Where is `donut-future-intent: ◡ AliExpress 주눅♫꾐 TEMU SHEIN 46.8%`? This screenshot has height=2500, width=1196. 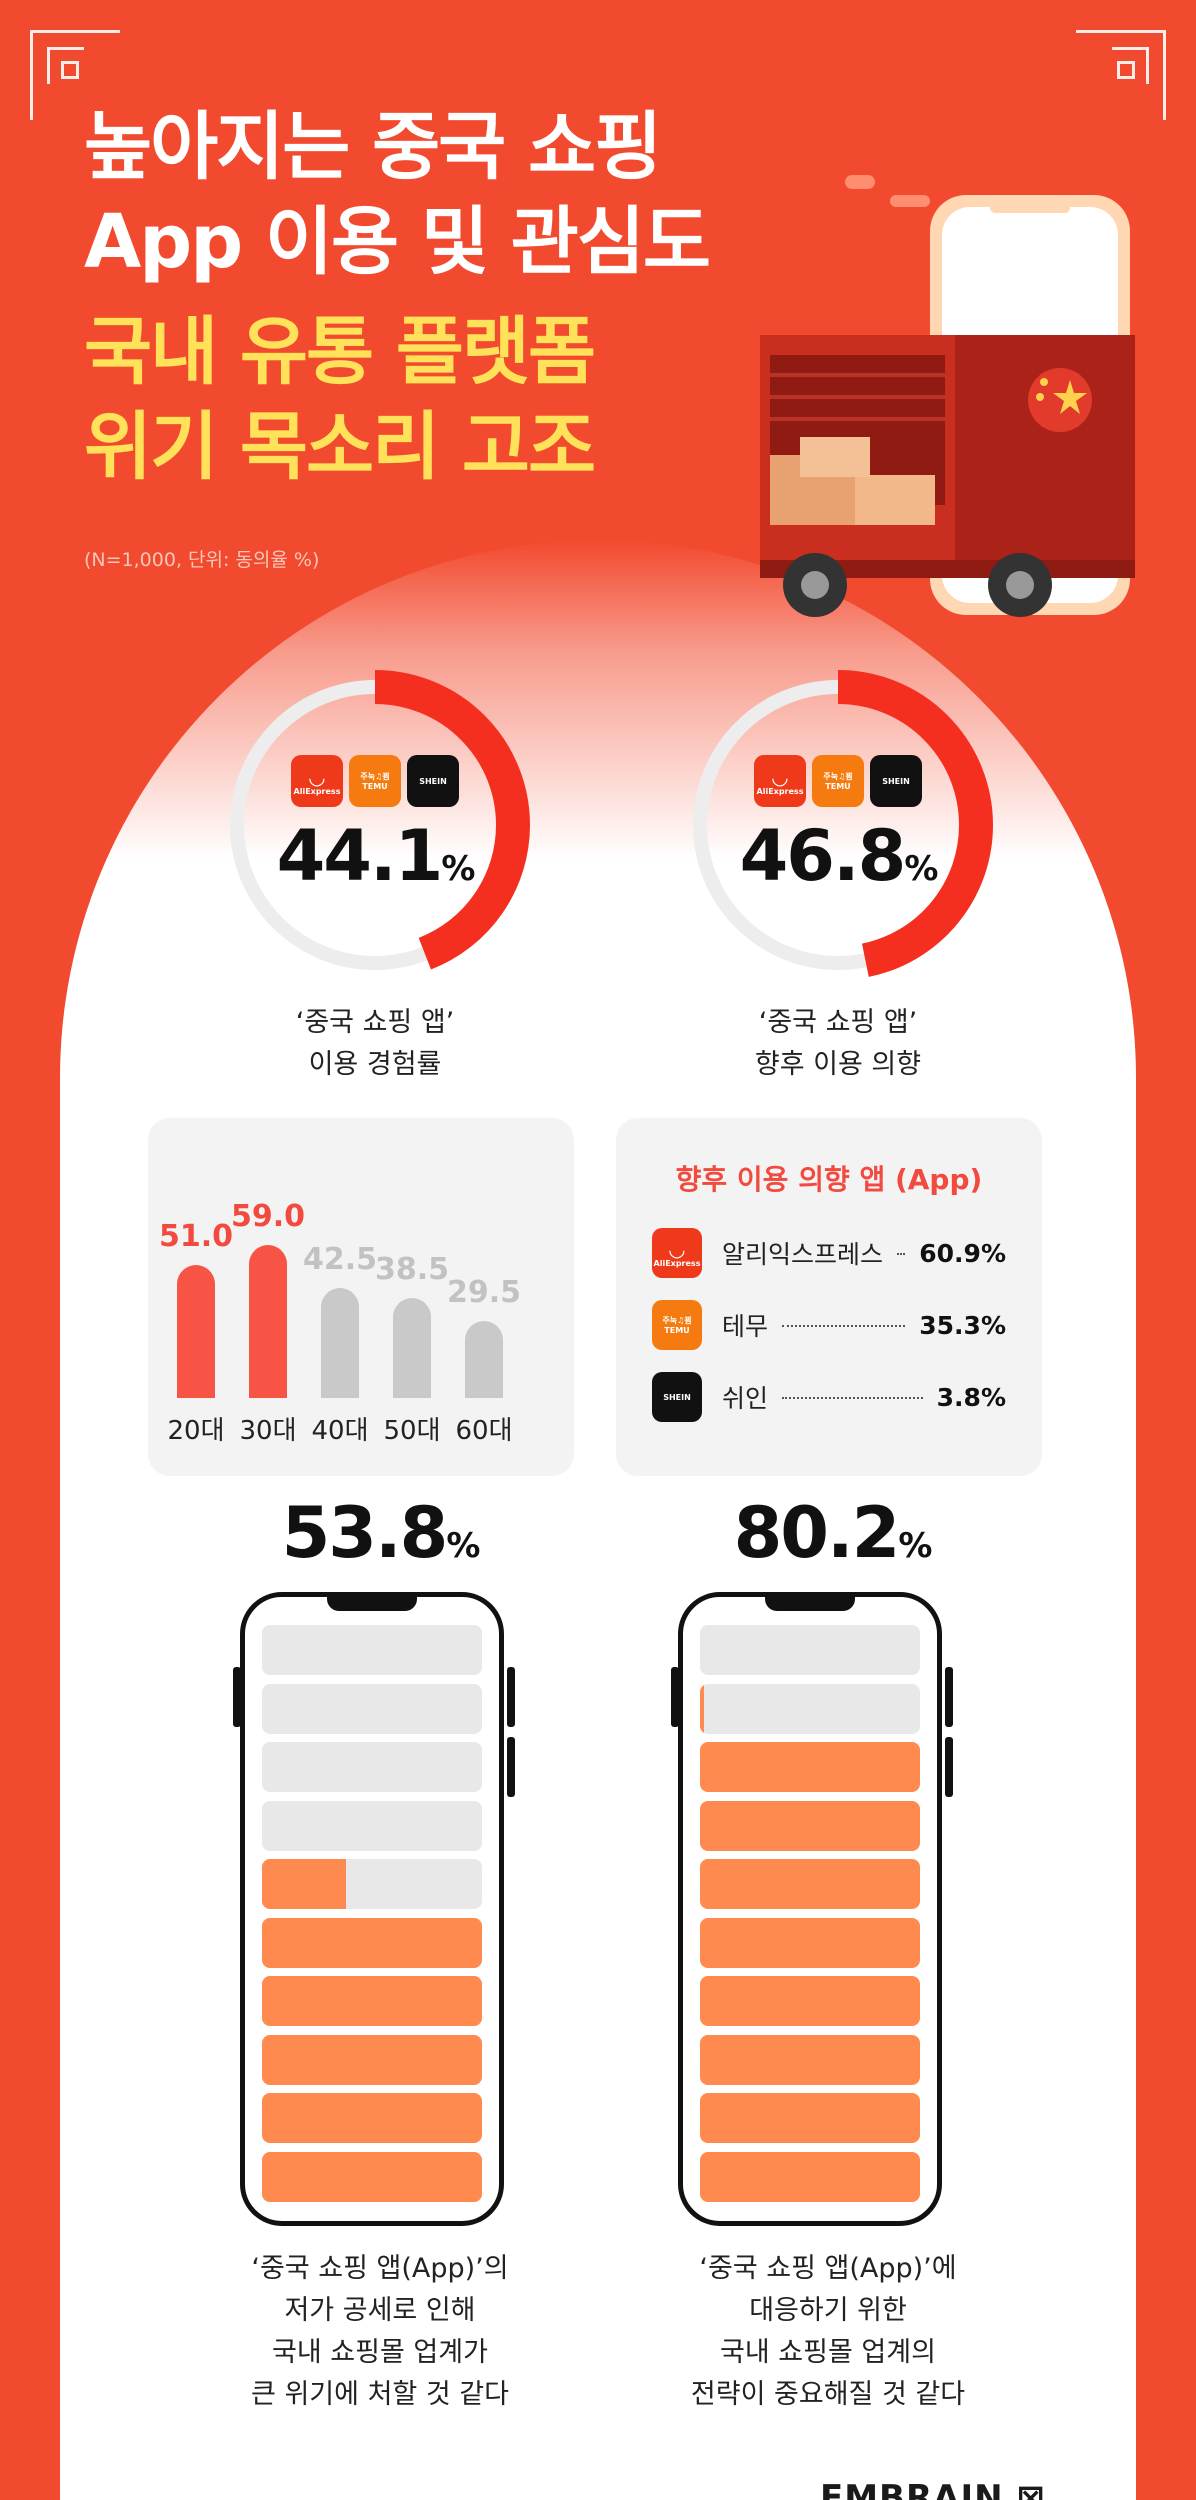
donut-future-intent: ◡ AliExpress 주눅♫꾐 TEMU SHEIN 46.8% is located at coordinates (838, 825).